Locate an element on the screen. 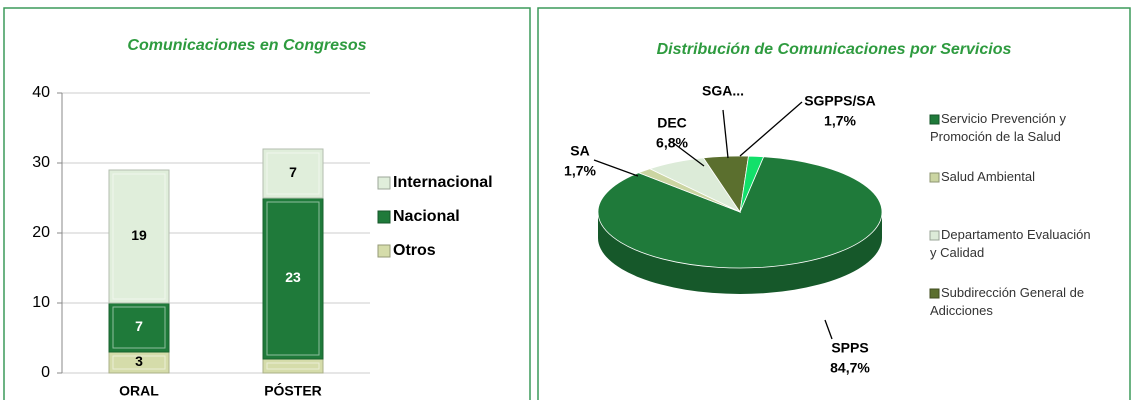  data-label: 3 is located at coordinates (139, 361).